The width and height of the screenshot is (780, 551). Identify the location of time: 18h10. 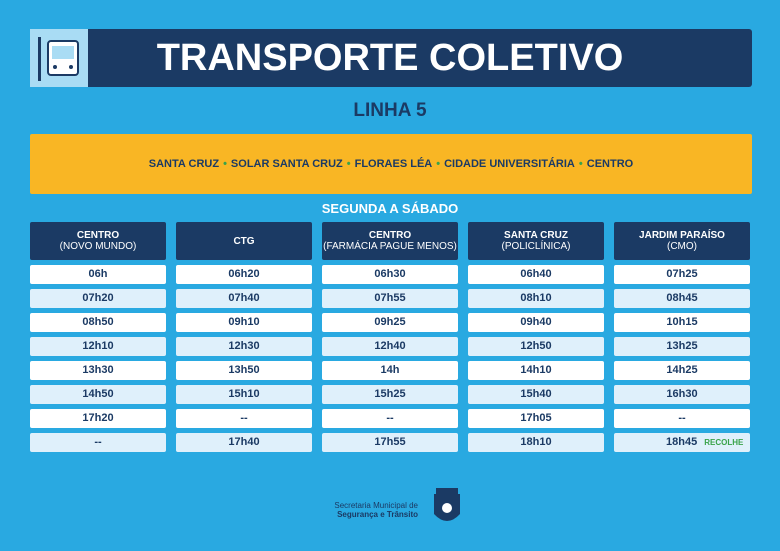
(536, 442).